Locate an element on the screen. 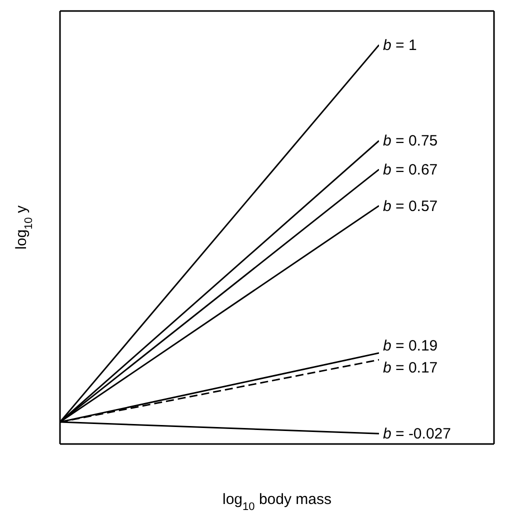  series-label: b = 0.17 is located at coordinates (410, 367).